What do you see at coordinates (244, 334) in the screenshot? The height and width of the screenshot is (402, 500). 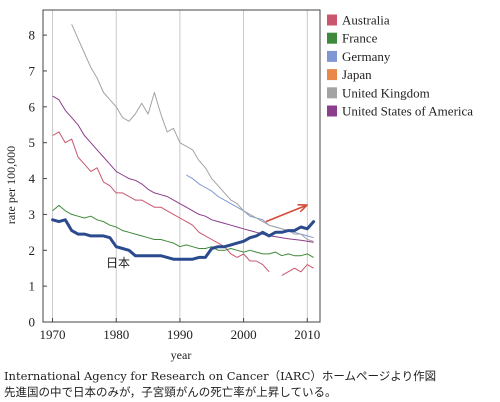 I see `x-tick-label: 2000` at bounding box center [244, 334].